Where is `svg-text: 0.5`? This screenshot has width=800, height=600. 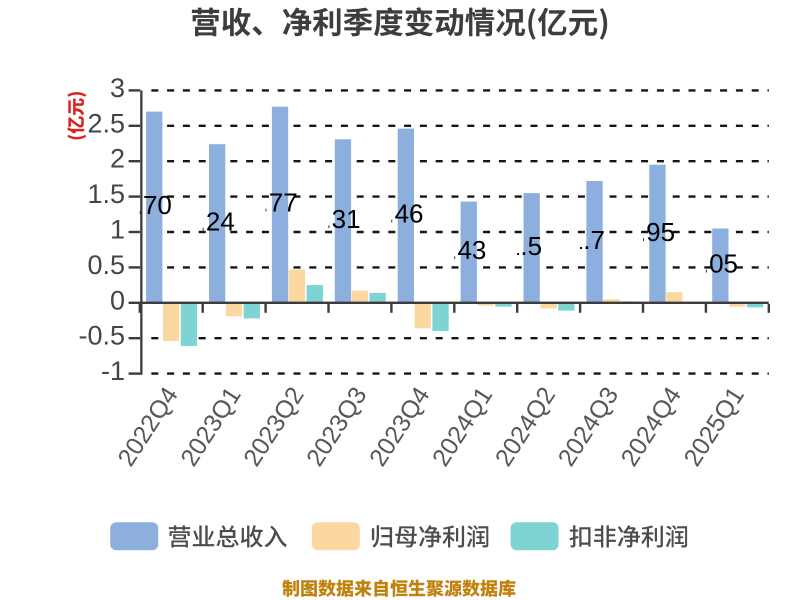
svg-text: 0.5 is located at coordinates (106, 265).